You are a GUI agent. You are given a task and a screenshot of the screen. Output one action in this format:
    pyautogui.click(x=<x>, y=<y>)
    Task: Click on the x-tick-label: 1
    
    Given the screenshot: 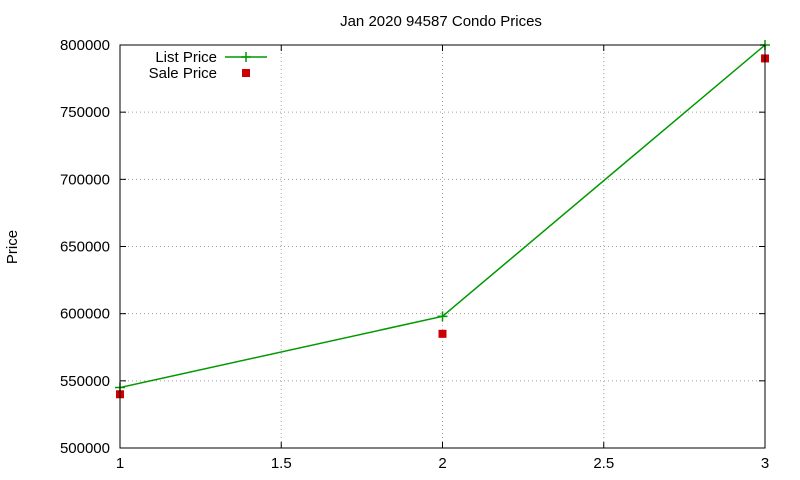 What is the action you would take?
    pyautogui.click(x=120, y=463)
    